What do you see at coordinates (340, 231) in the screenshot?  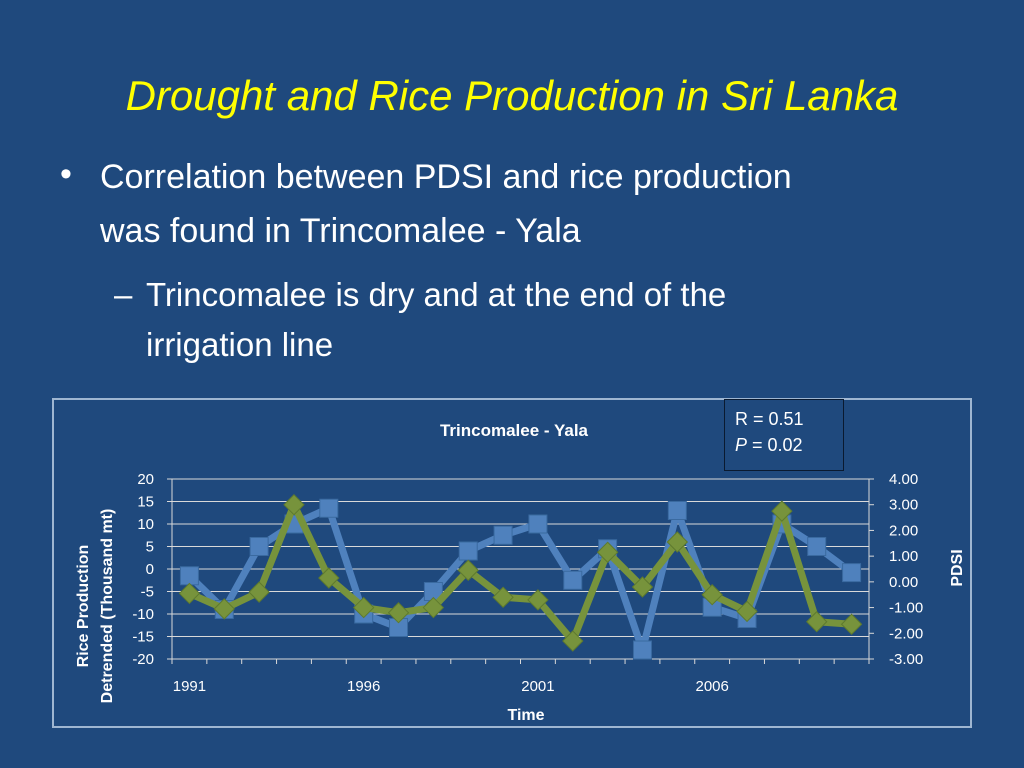 I see `bullet-correlation-line2: was found in Trincomalee - Yala` at bounding box center [340, 231].